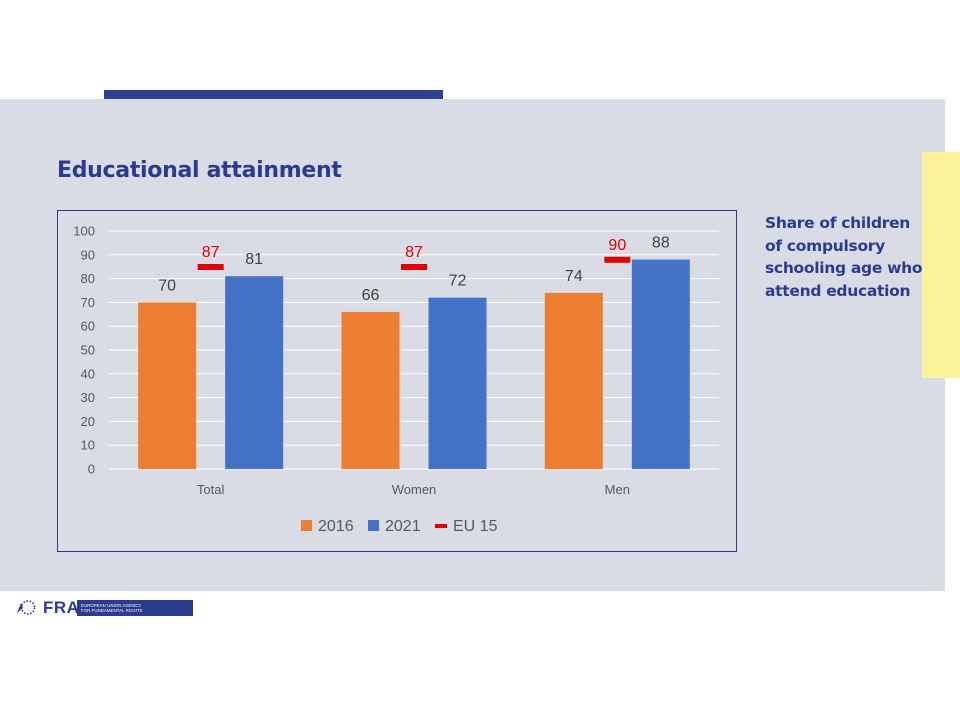 The width and height of the screenshot is (960, 720). What do you see at coordinates (371, 295) in the screenshot?
I see `bar-value-label: 66` at bounding box center [371, 295].